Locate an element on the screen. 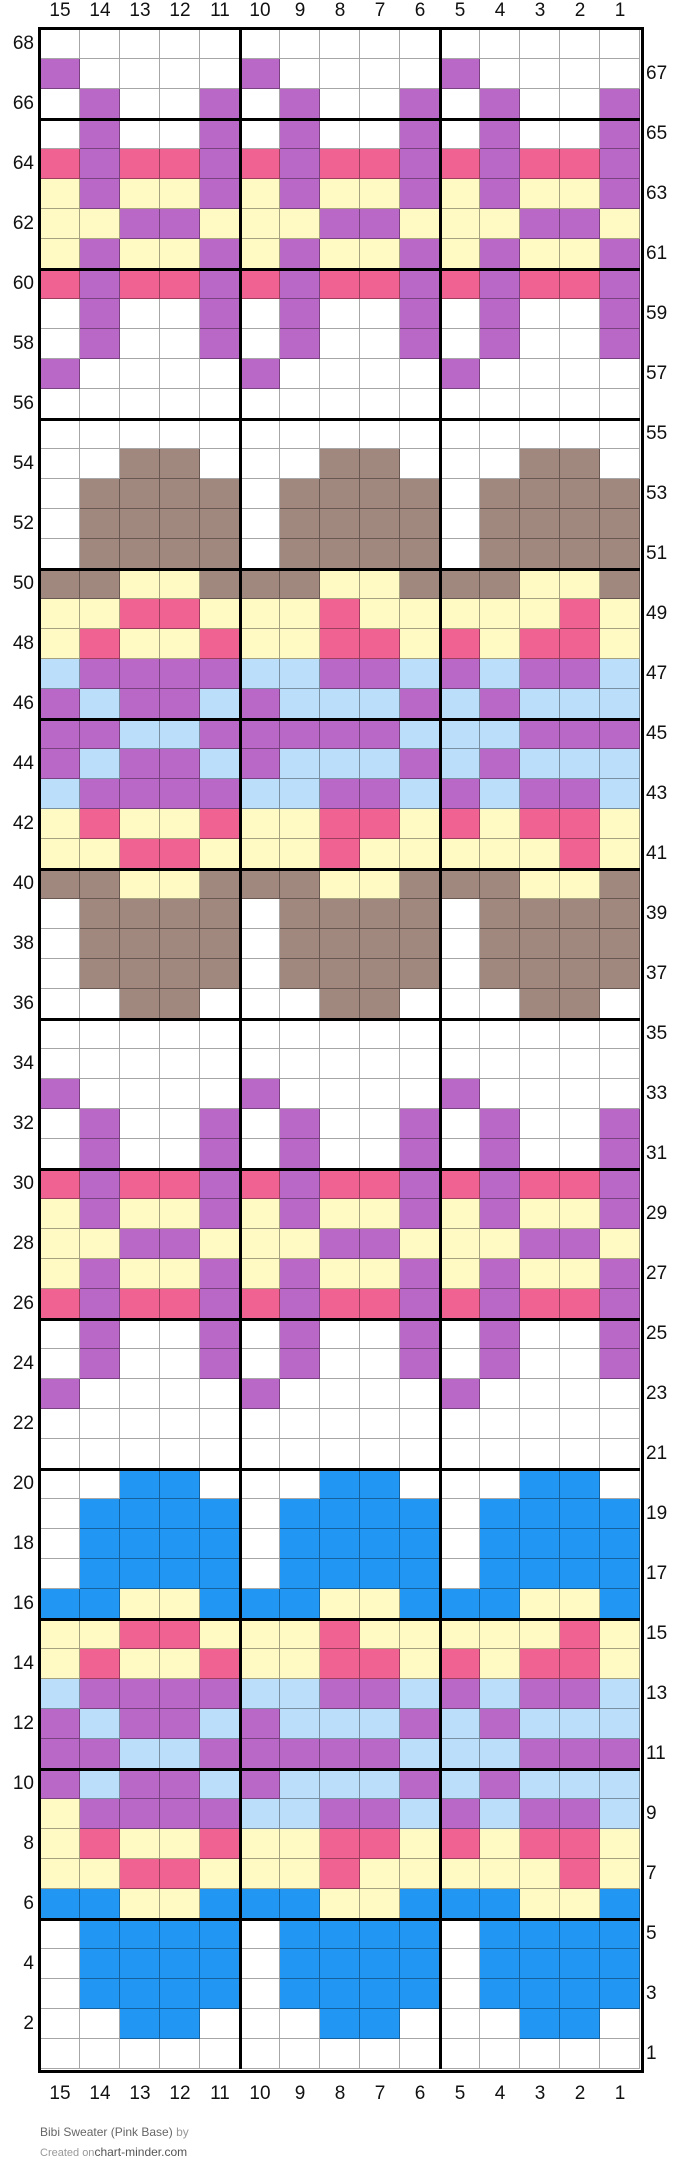  chart-cell-r41-c5 is located at coordinates (460, 854).